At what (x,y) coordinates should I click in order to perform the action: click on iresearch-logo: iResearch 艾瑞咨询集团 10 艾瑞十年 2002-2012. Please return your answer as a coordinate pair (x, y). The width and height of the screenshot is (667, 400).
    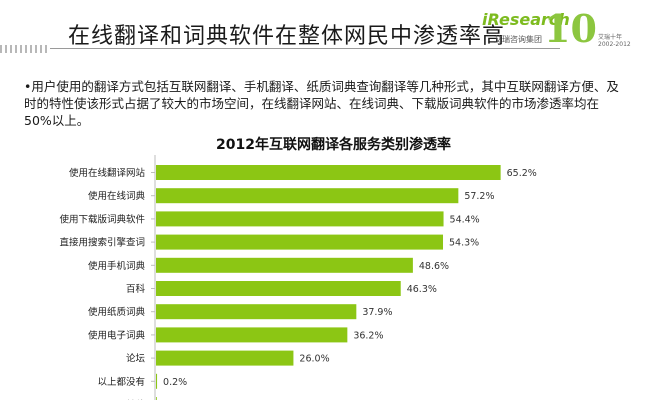
    Looking at the image, I should click on (563, 29).